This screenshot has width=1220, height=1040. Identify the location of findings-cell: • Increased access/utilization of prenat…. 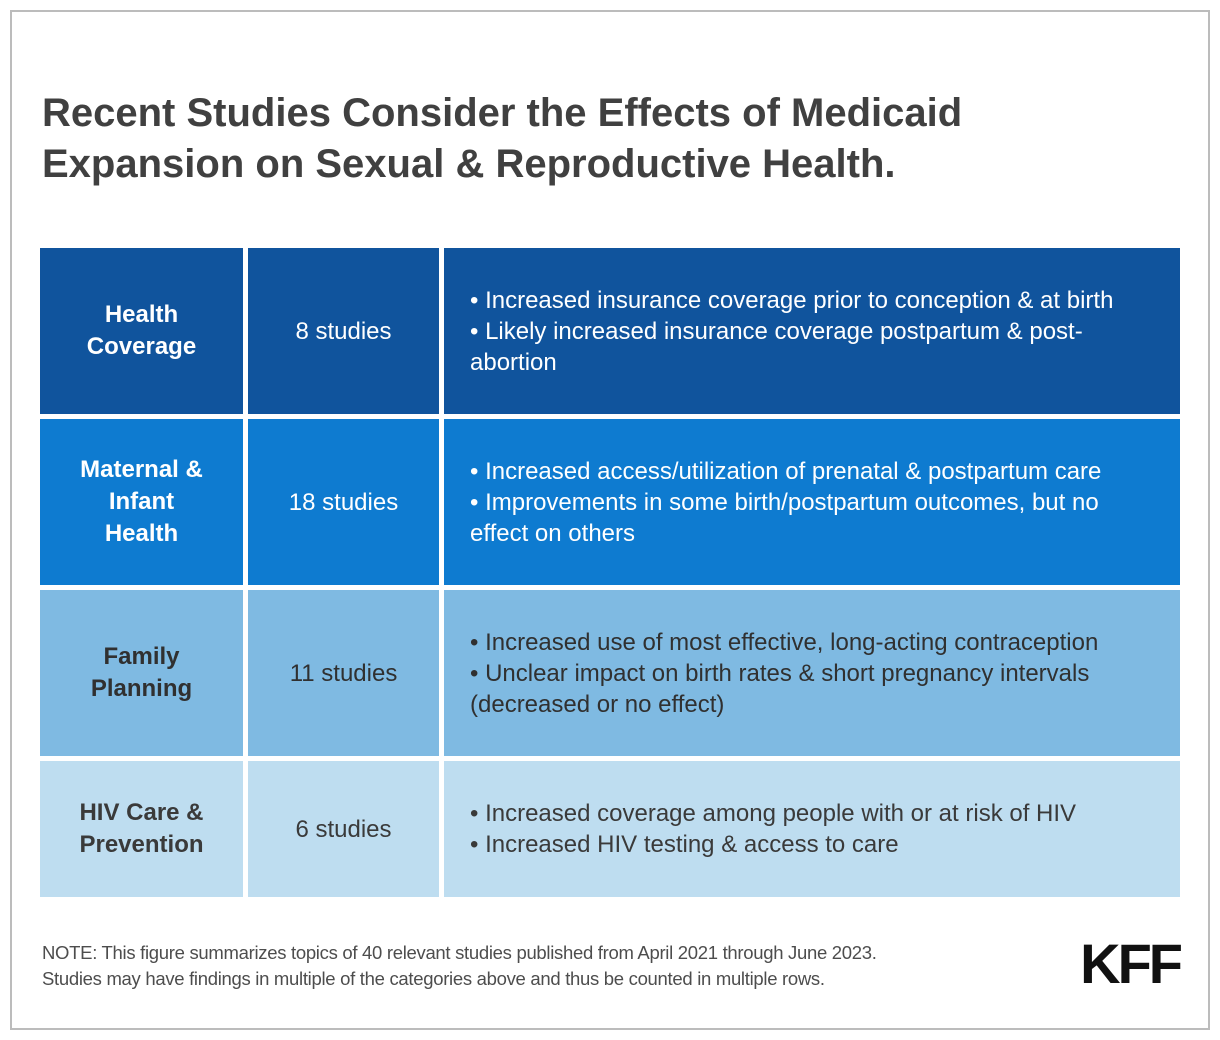
(812, 502).